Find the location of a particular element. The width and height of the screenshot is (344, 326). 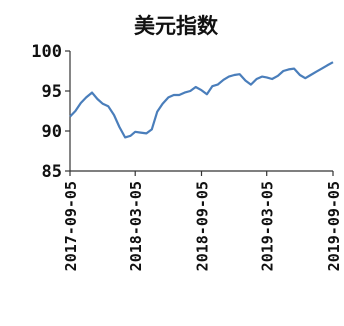

y-tick-label: 85 is located at coordinates (52, 172).